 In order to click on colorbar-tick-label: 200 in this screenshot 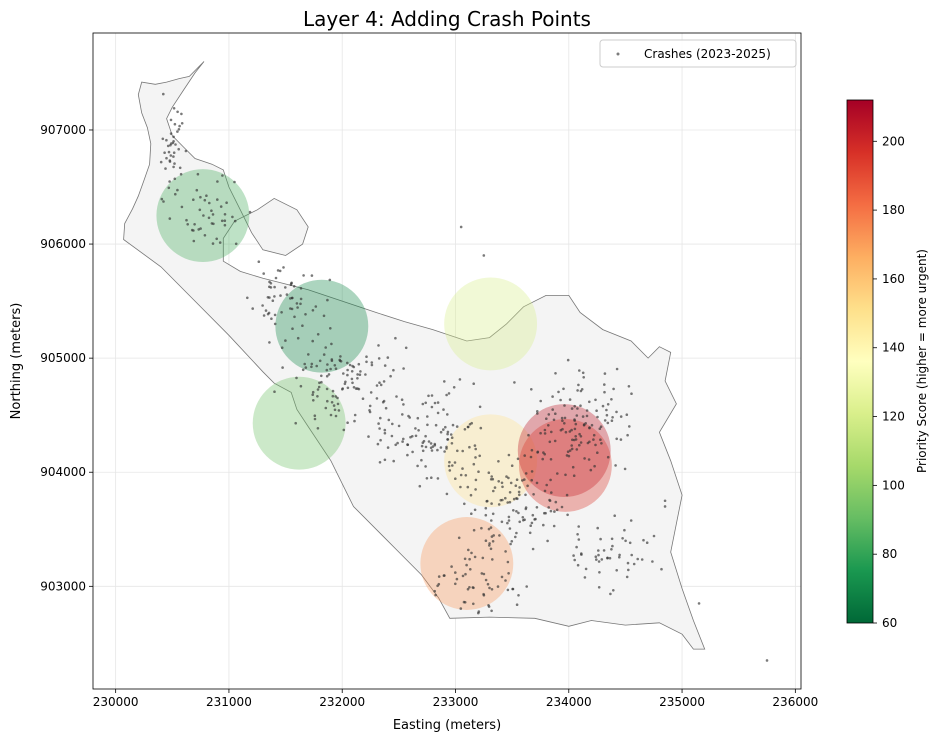, I will do `click(893, 141)`.